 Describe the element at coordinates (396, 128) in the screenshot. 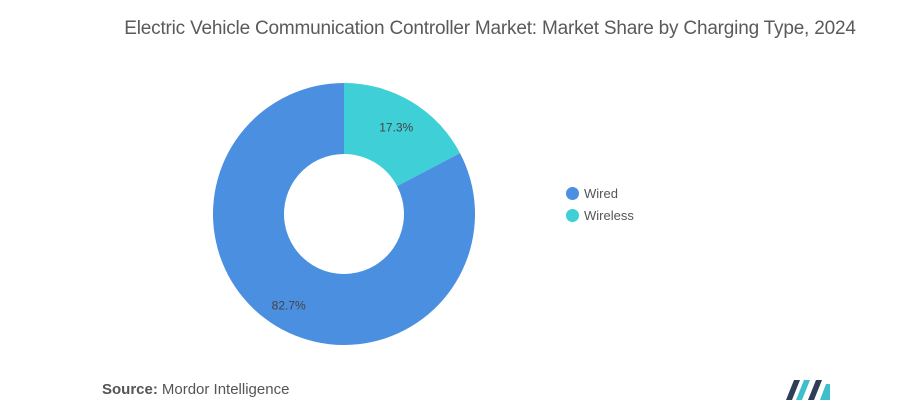

I see `data-label-wireless: 17.3%` at that location.